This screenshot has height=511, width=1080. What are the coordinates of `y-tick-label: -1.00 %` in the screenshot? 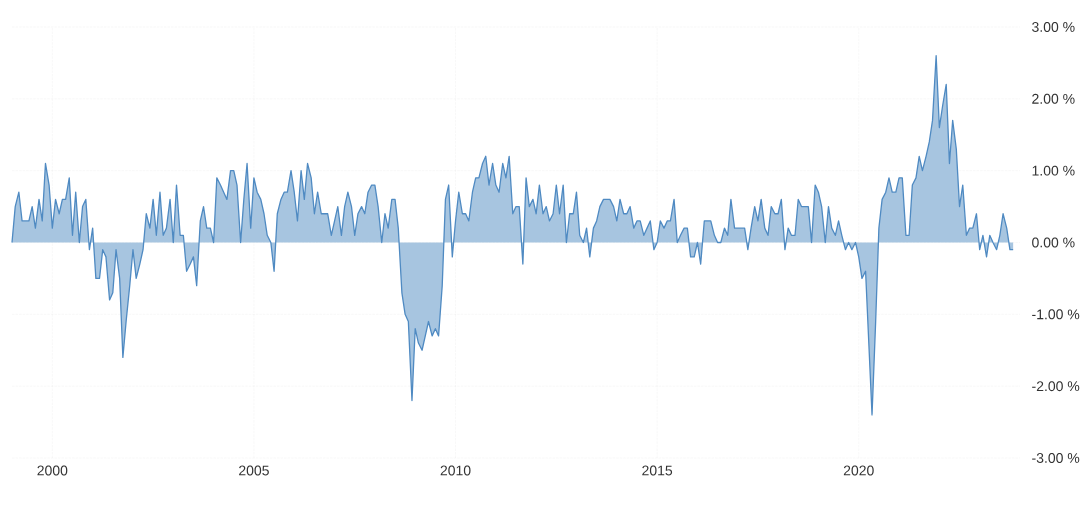 It's located at (1056, 314).